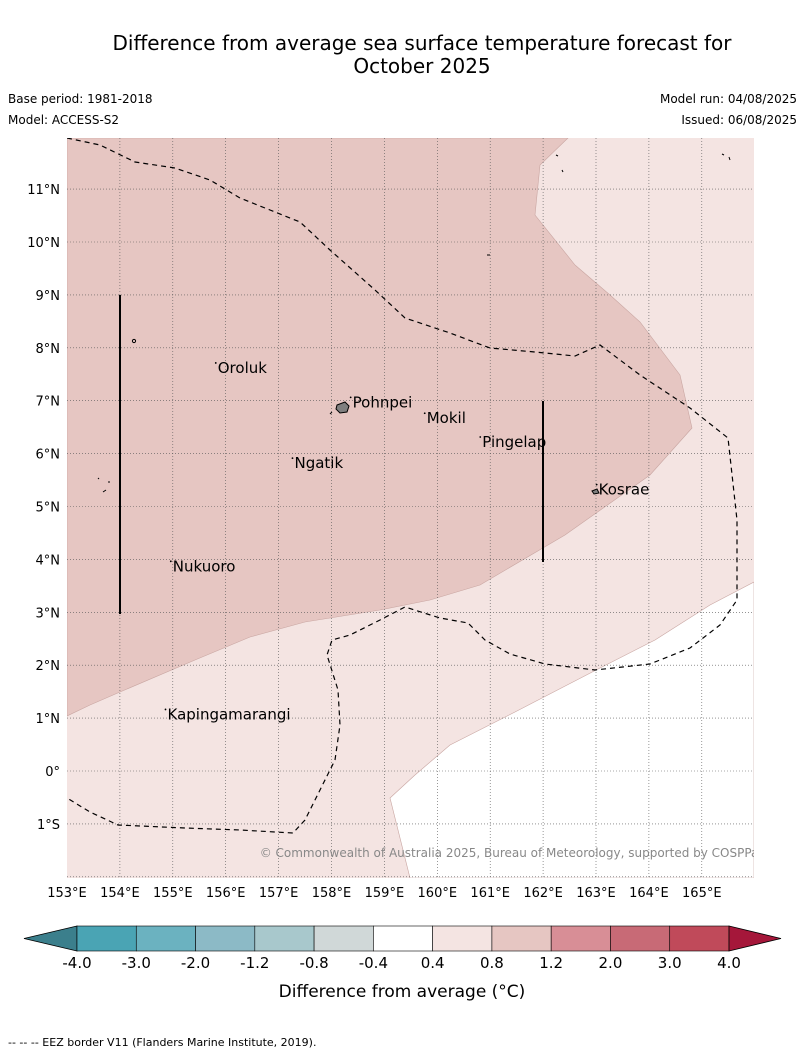 This screenshot has width=804, height=1058. Describe the element at coordinates (43, 190) in the screenshot. I see `lat-tick-label: 11°N` at that location.